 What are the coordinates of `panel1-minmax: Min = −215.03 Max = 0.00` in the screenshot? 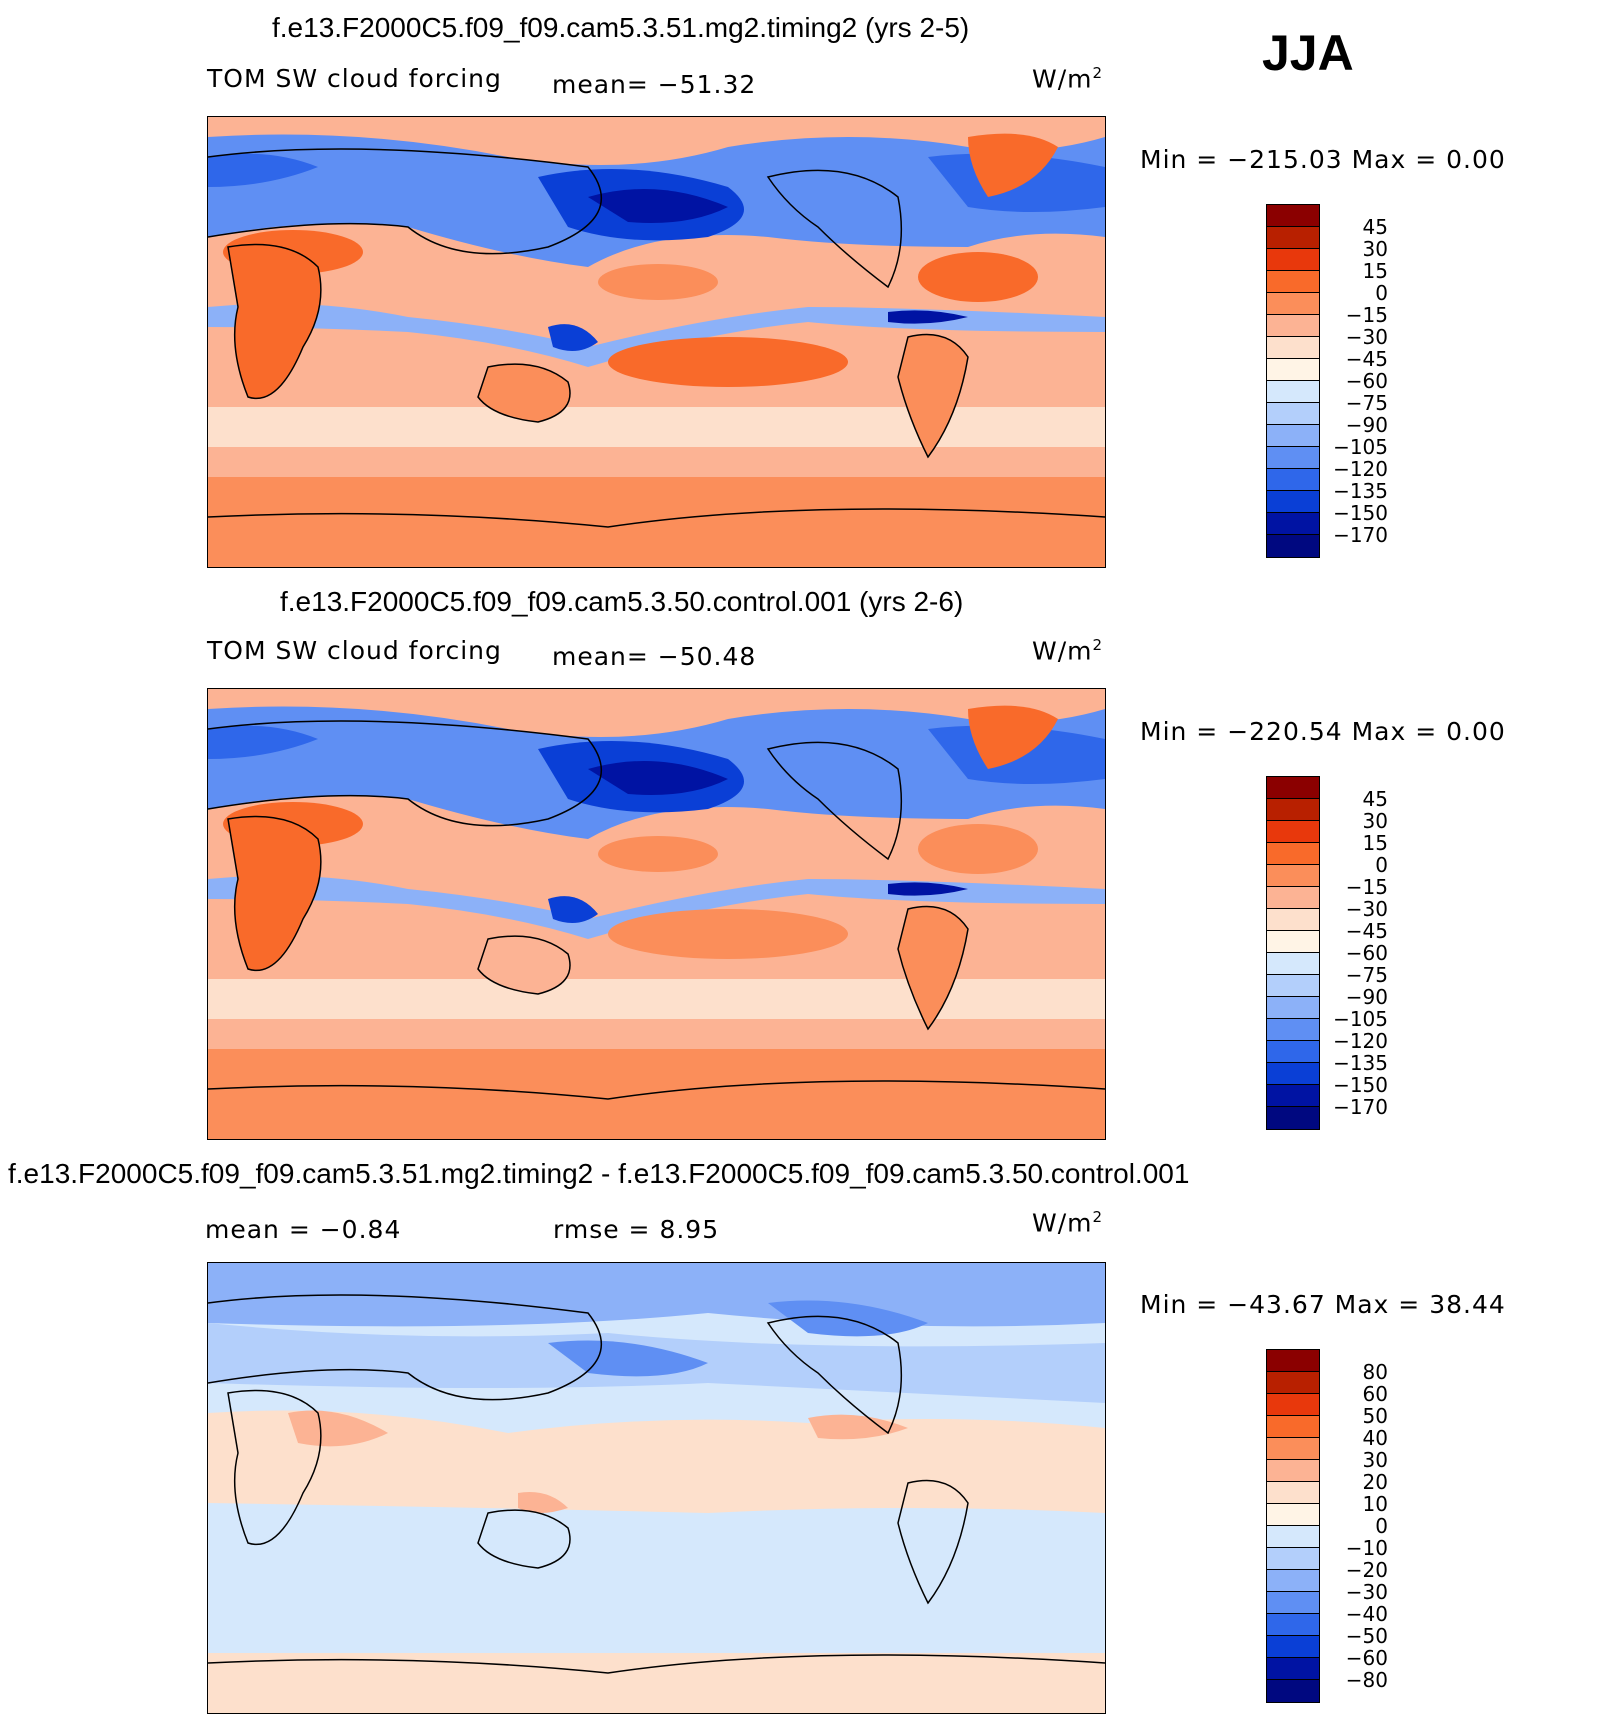 It's located at (1323, 159).